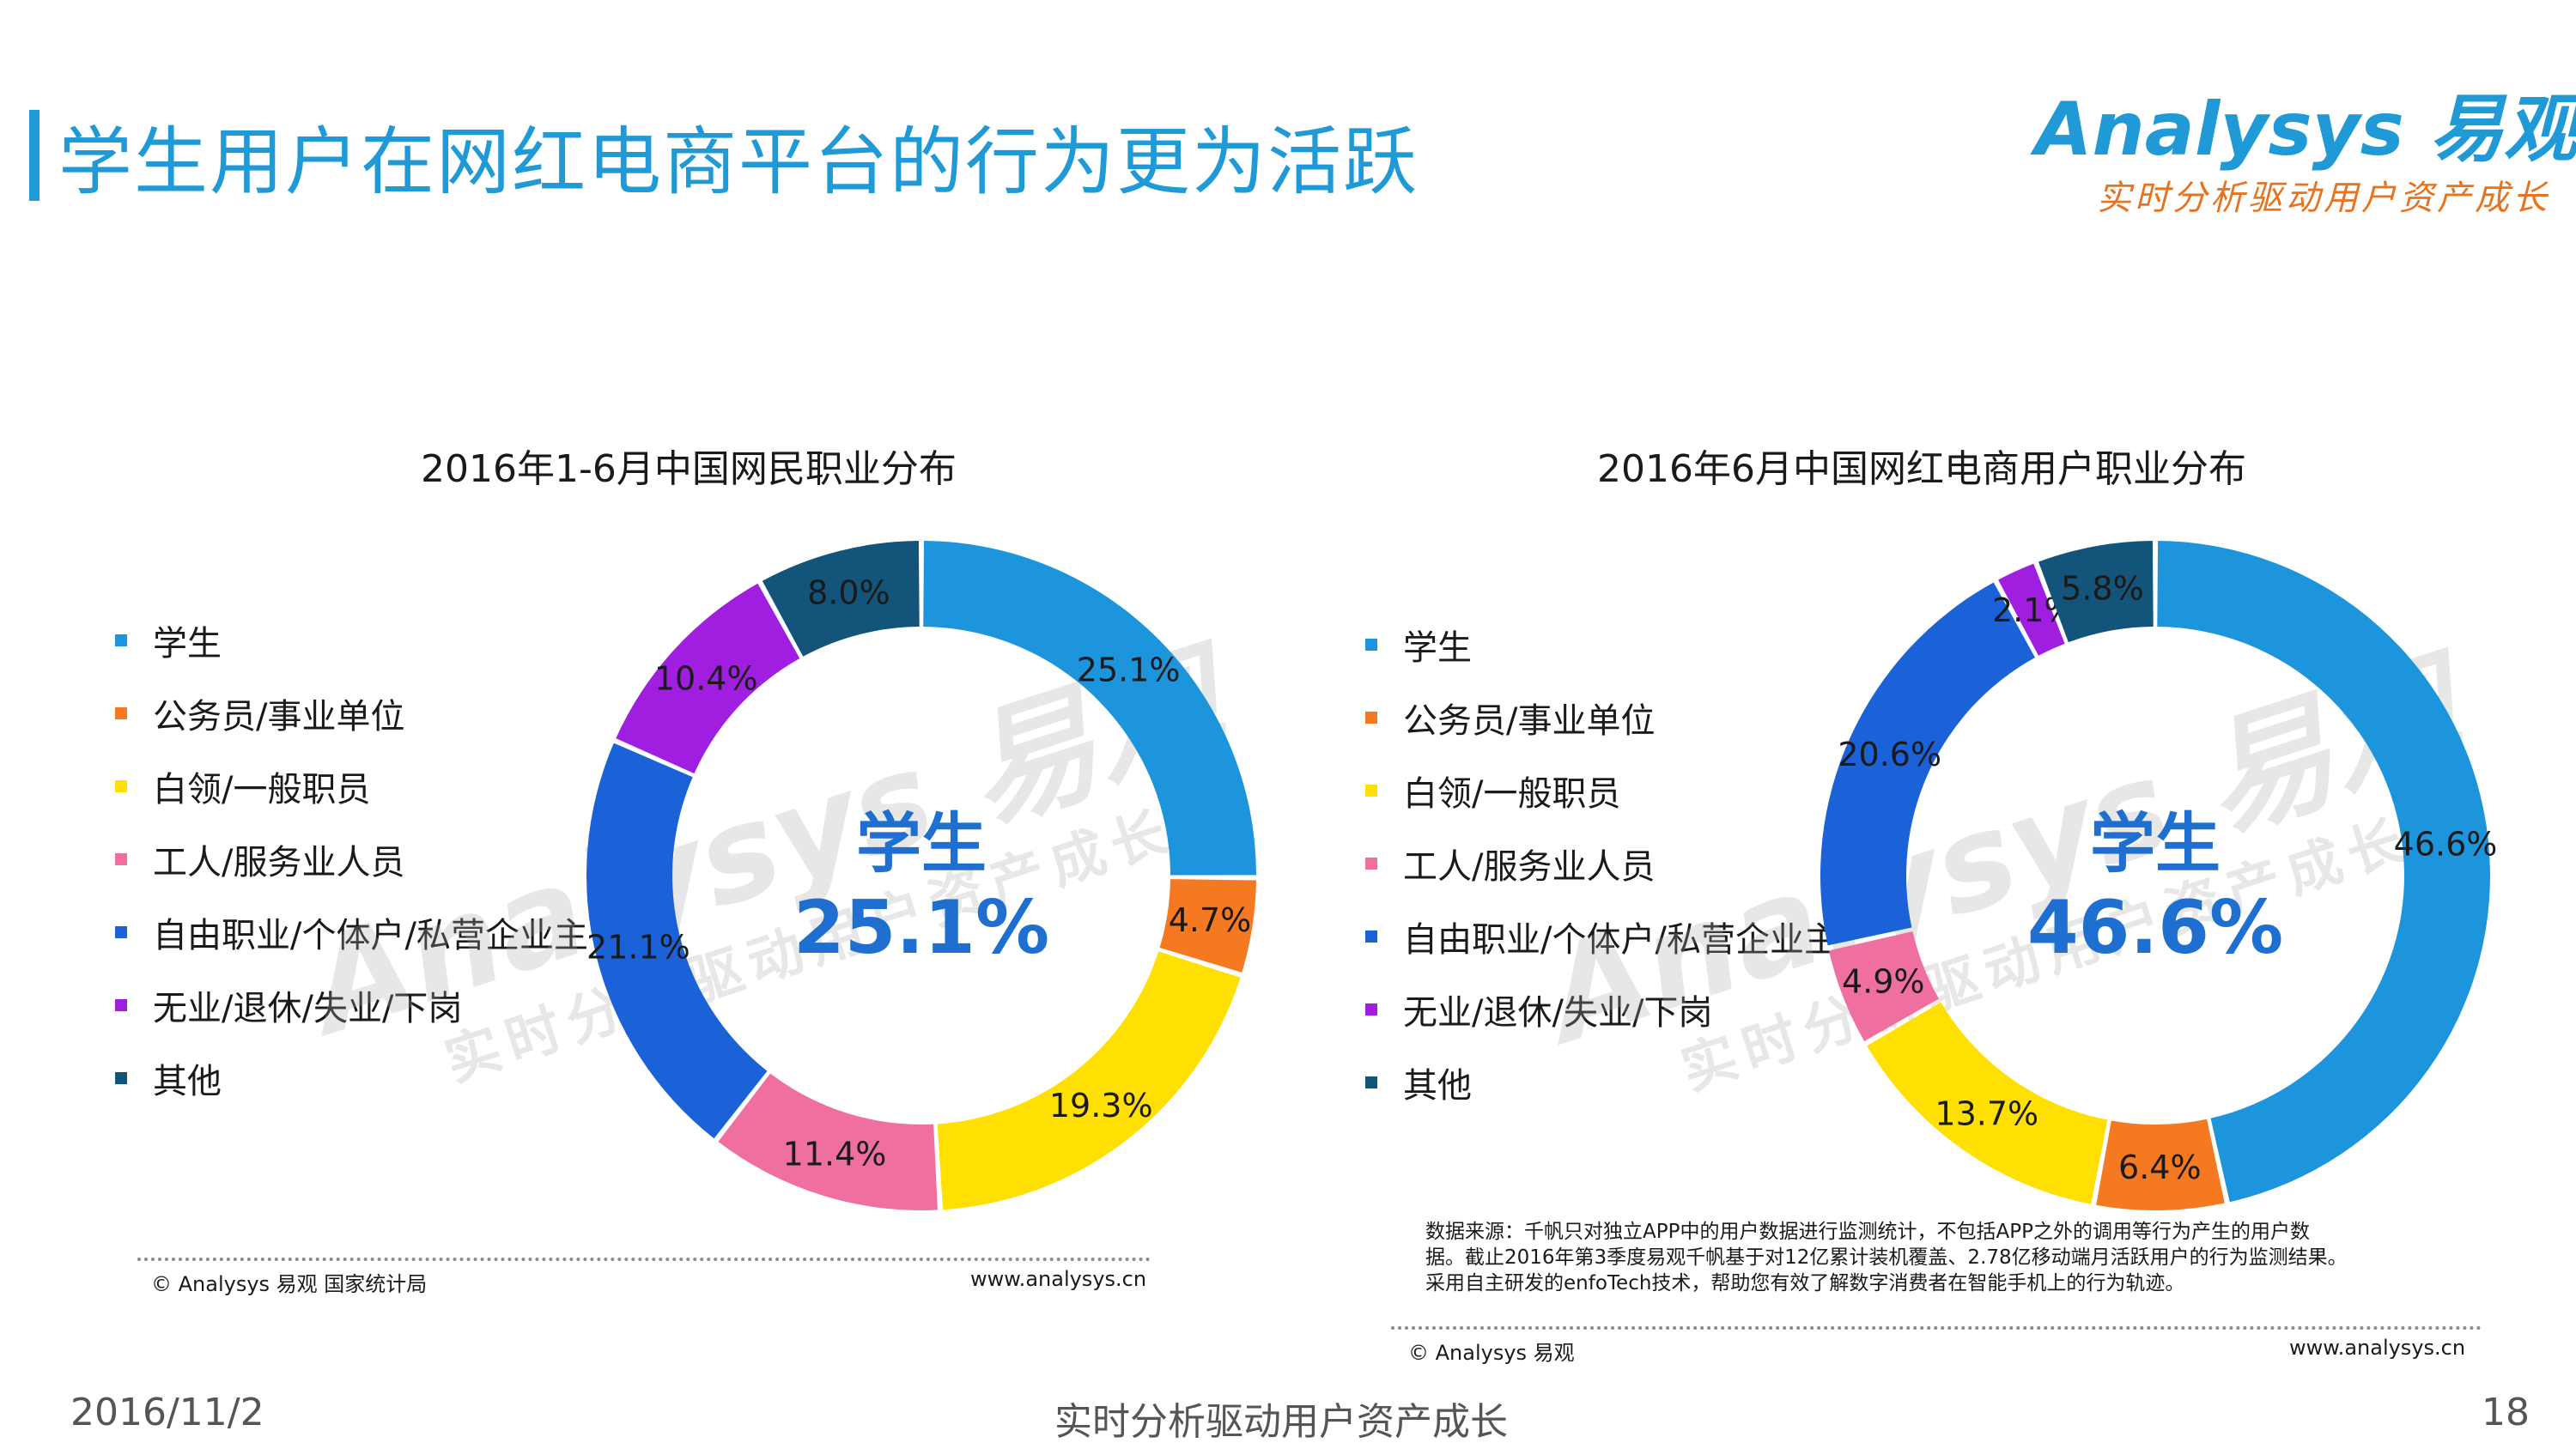 The image size is (2576, 1449). What do you see at coordinates (2377, 1348) in the screenshot?
I see `source-url-right: www.analysys.cn` at bounding box center [2377, 1348].